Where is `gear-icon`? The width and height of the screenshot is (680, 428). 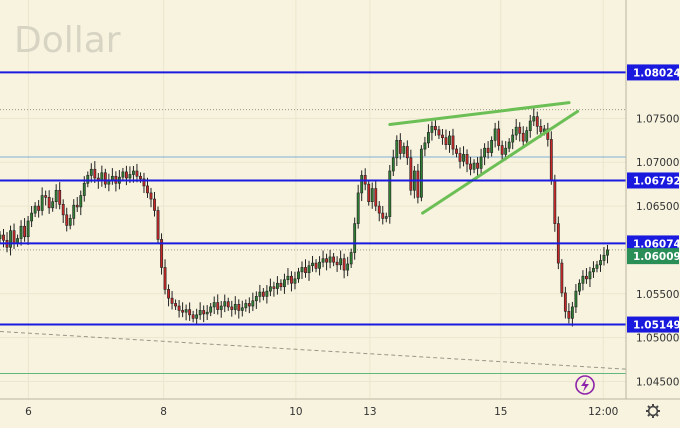
gear-icon is located at coordinates (653, 411).